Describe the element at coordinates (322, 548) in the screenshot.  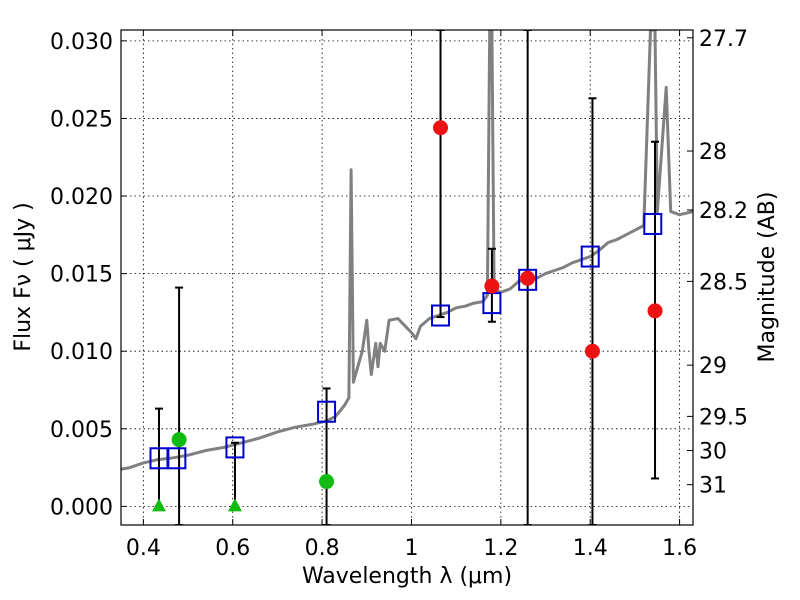
I see `x-tick-label: 0.8` at that location.